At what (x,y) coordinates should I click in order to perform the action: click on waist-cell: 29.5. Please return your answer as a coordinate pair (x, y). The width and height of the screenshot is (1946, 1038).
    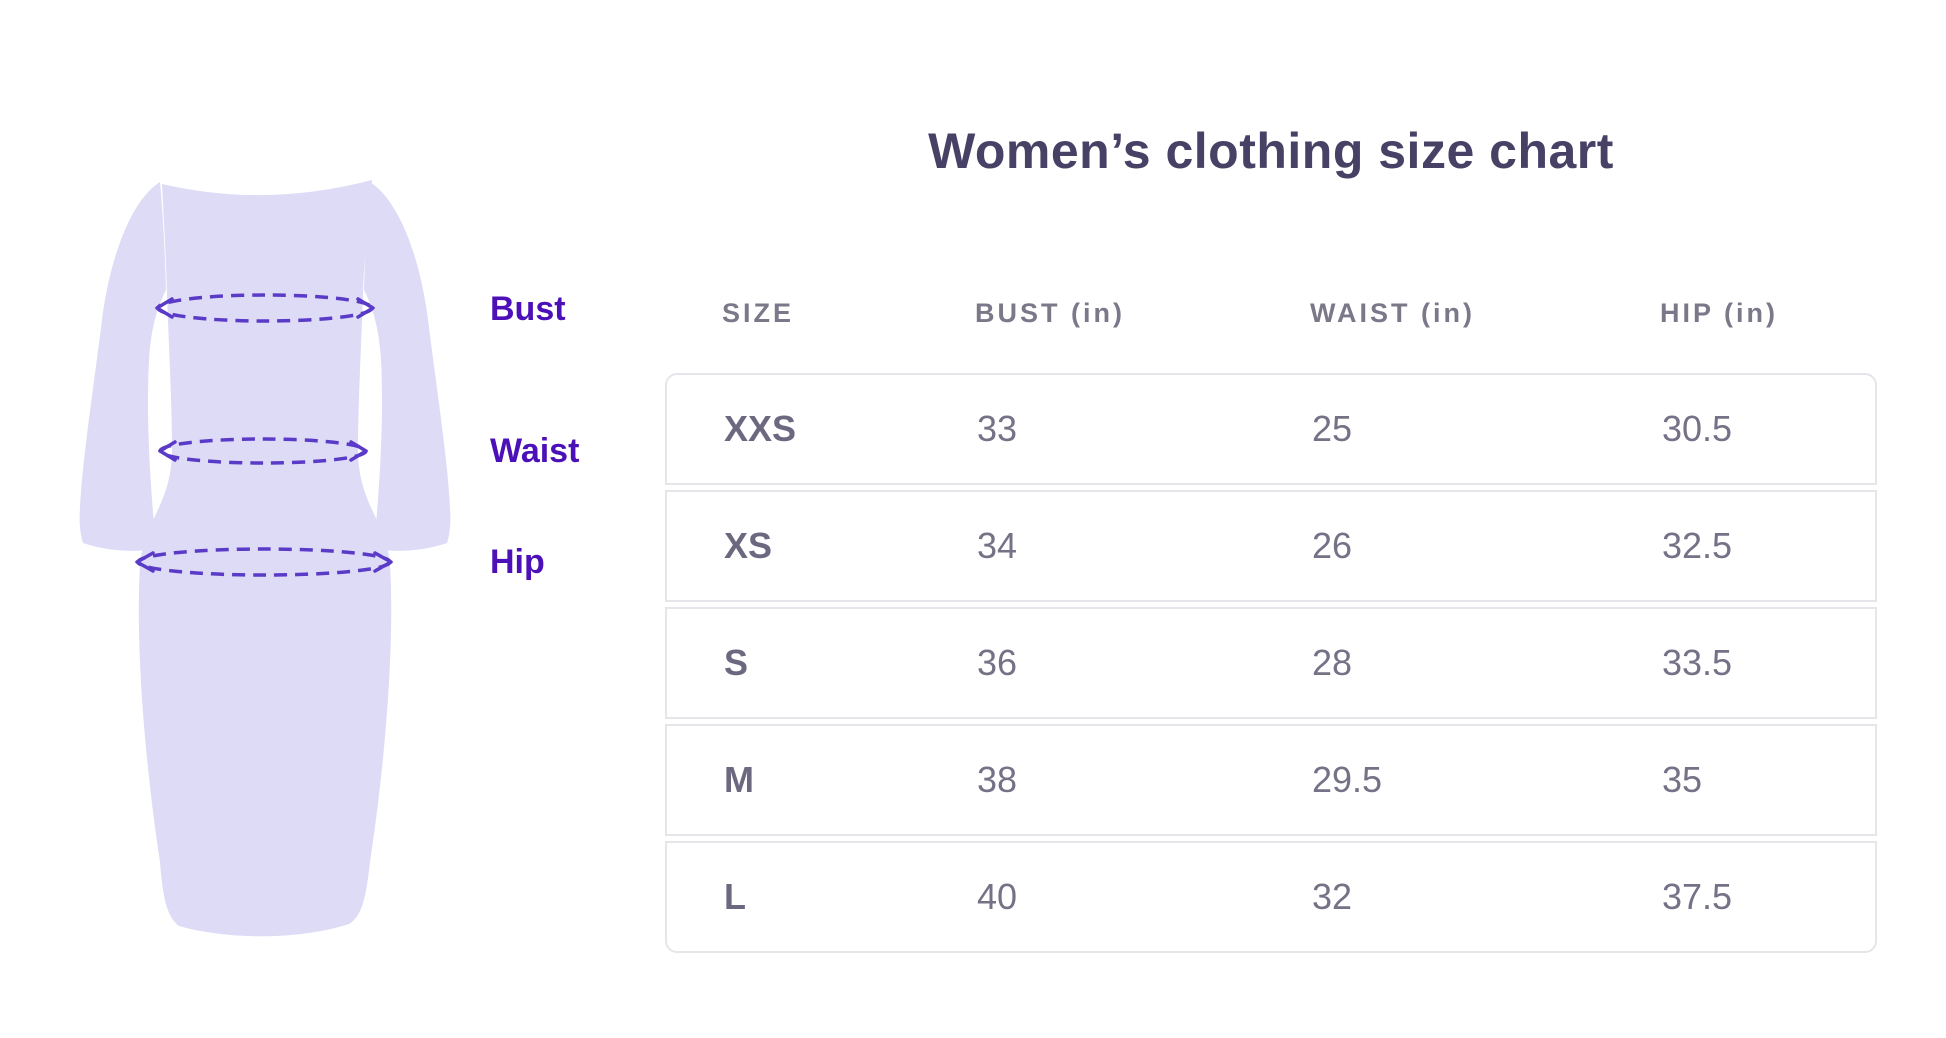
    Looking at the image, I should click on (1347, 779).